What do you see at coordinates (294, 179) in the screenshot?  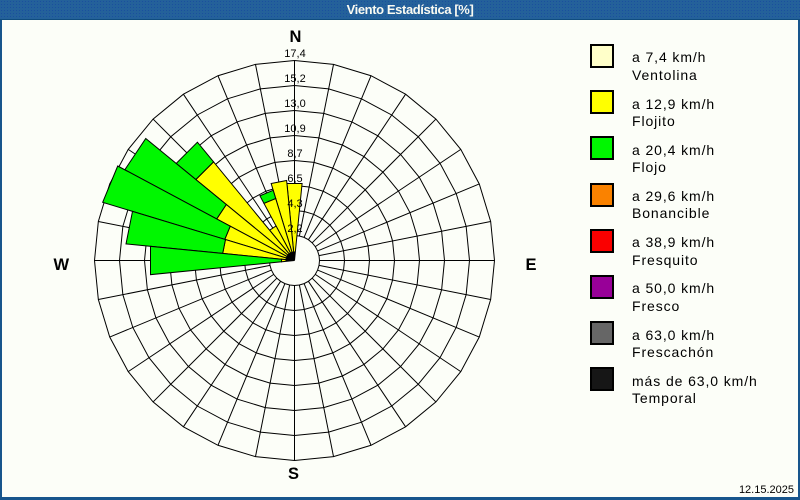 I see `svg-text: 6,5` at bounding box center [294, 179].